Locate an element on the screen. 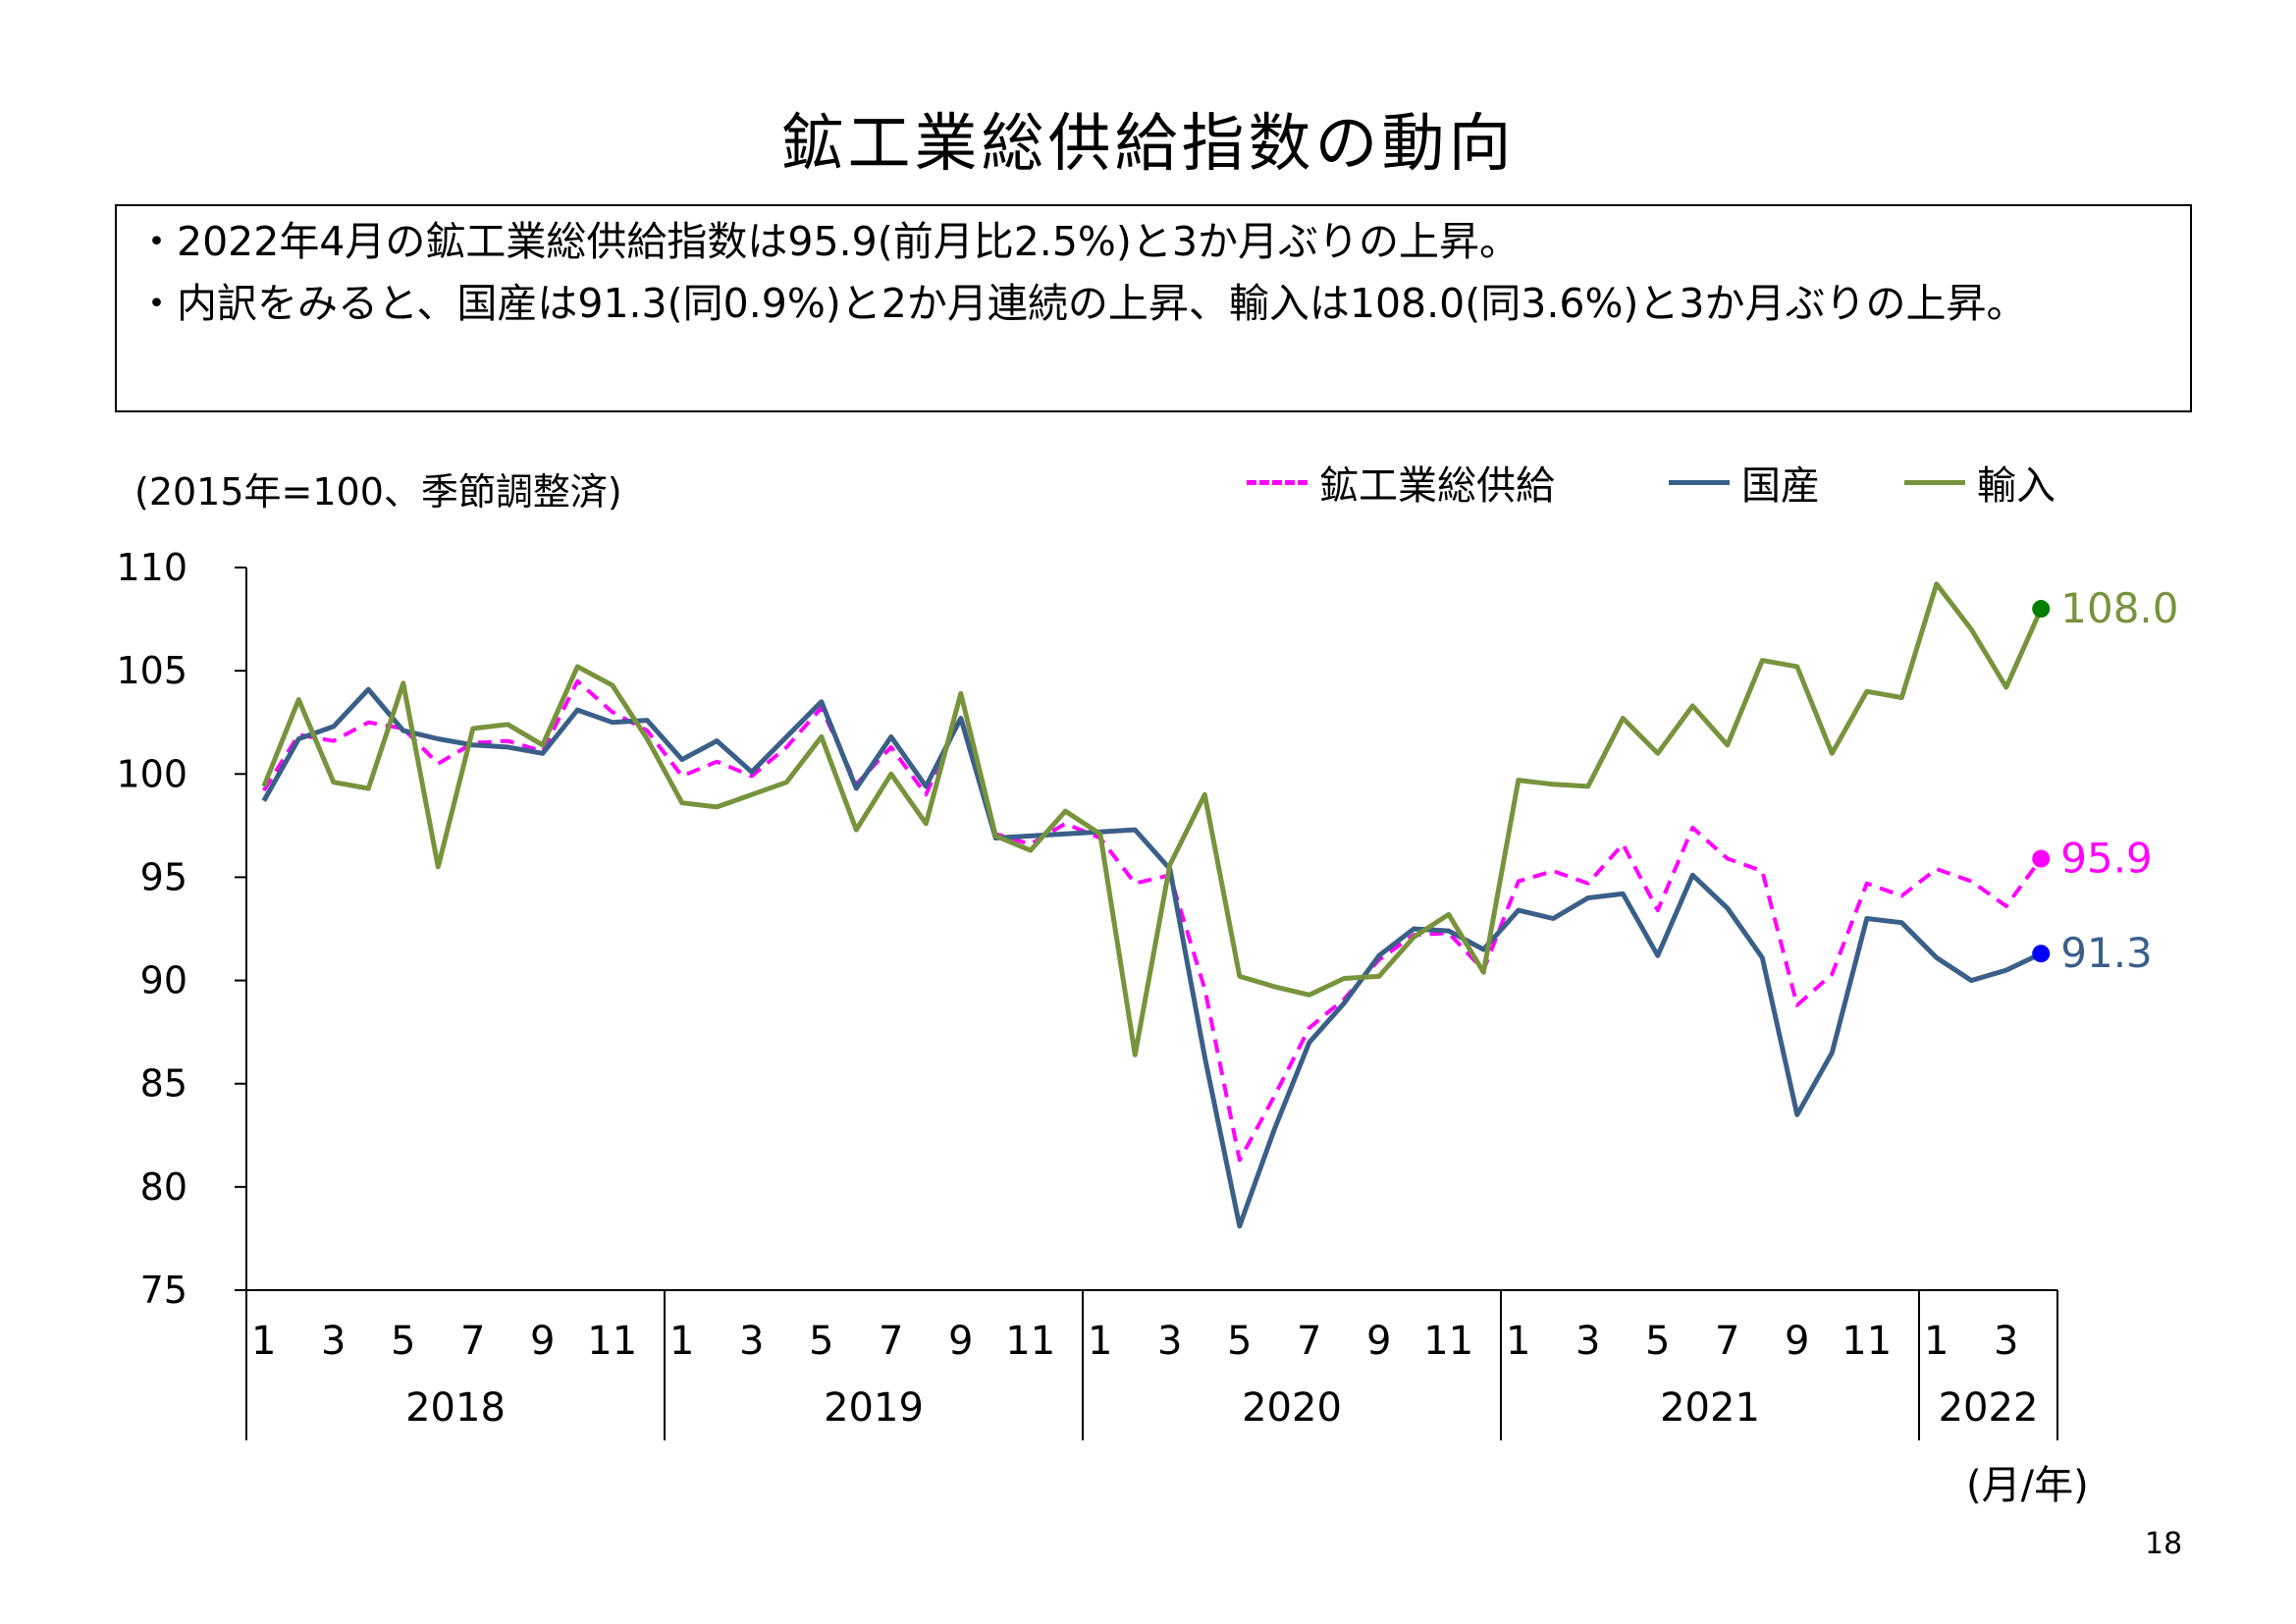 Image resolution: width=2296 pixels, height=1624 pixels. legend-item-import: 輸入 is located at coordinates (1980, 482).